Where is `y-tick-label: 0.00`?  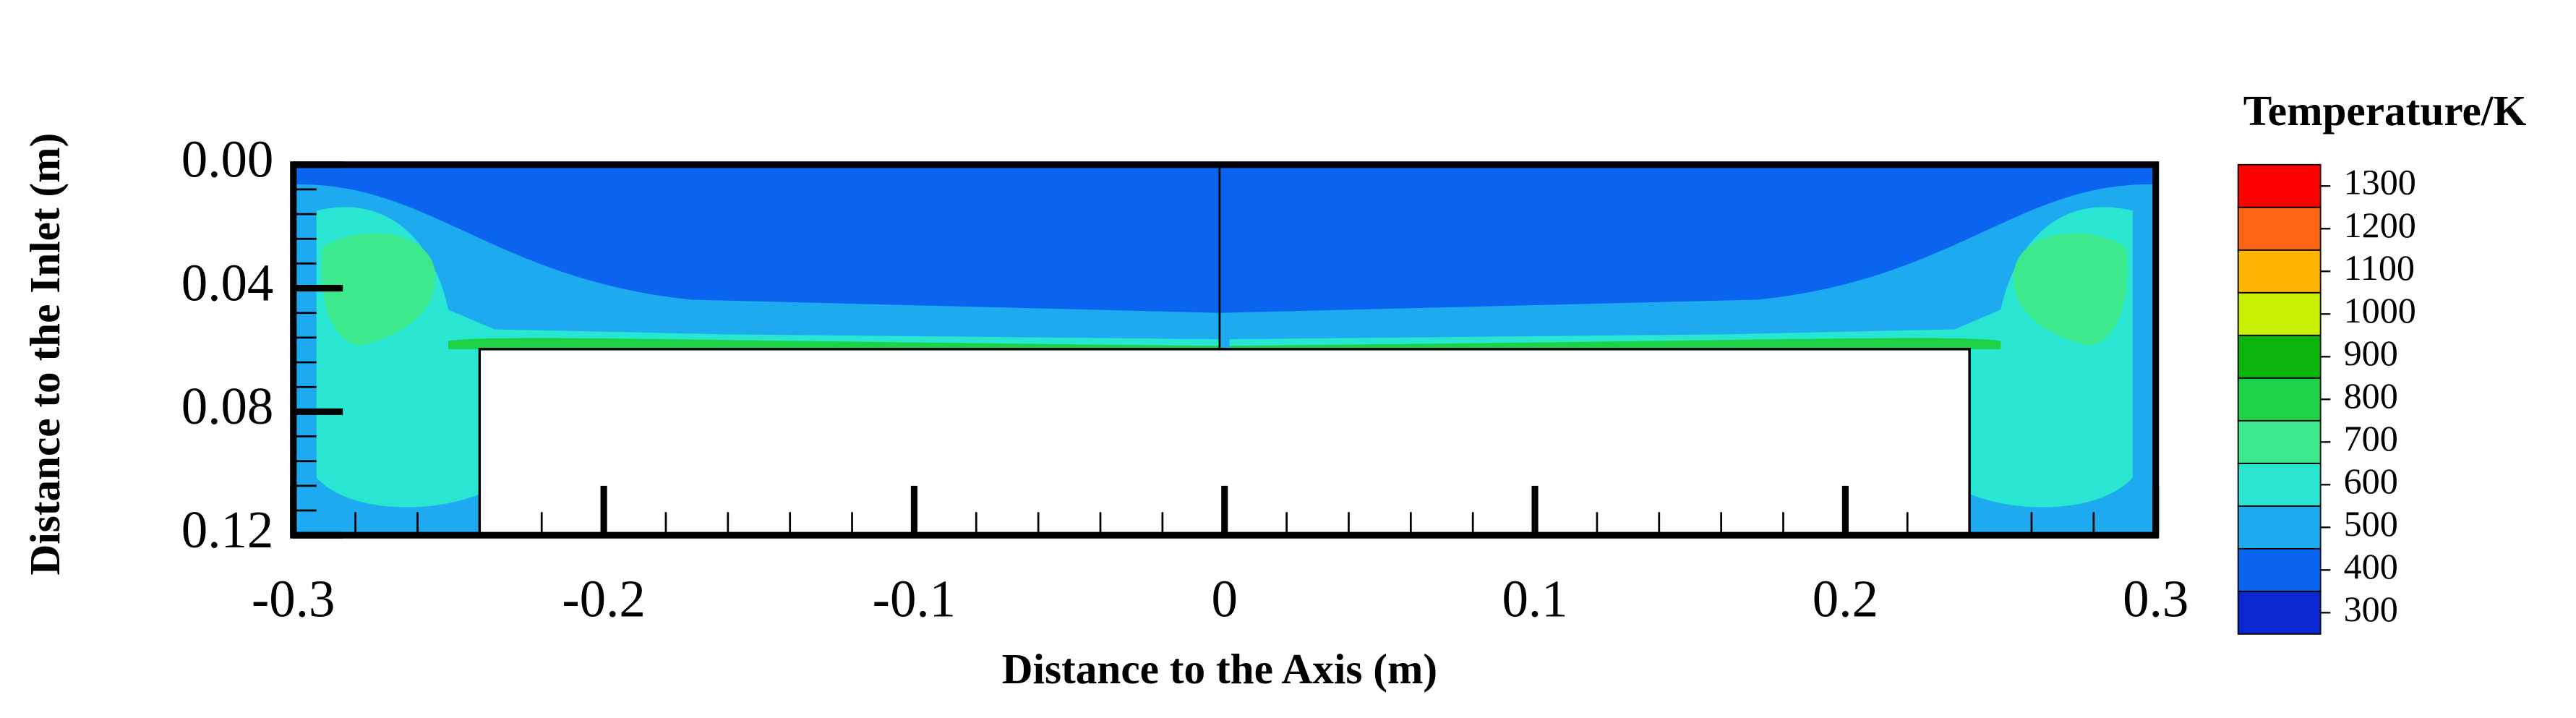
y-tick-label: 0.00 is located at coordinates (227, 159).